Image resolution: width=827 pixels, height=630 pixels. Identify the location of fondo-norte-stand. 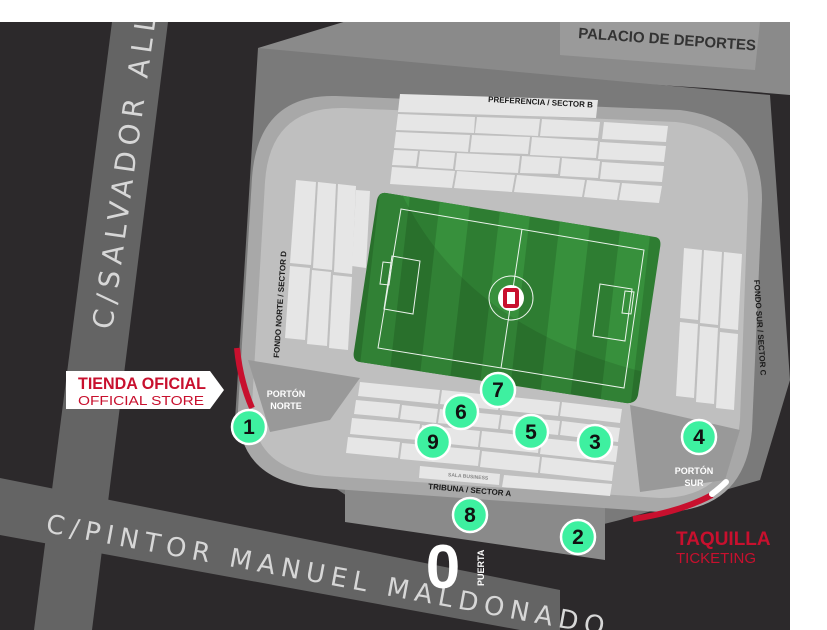
(327, 265).